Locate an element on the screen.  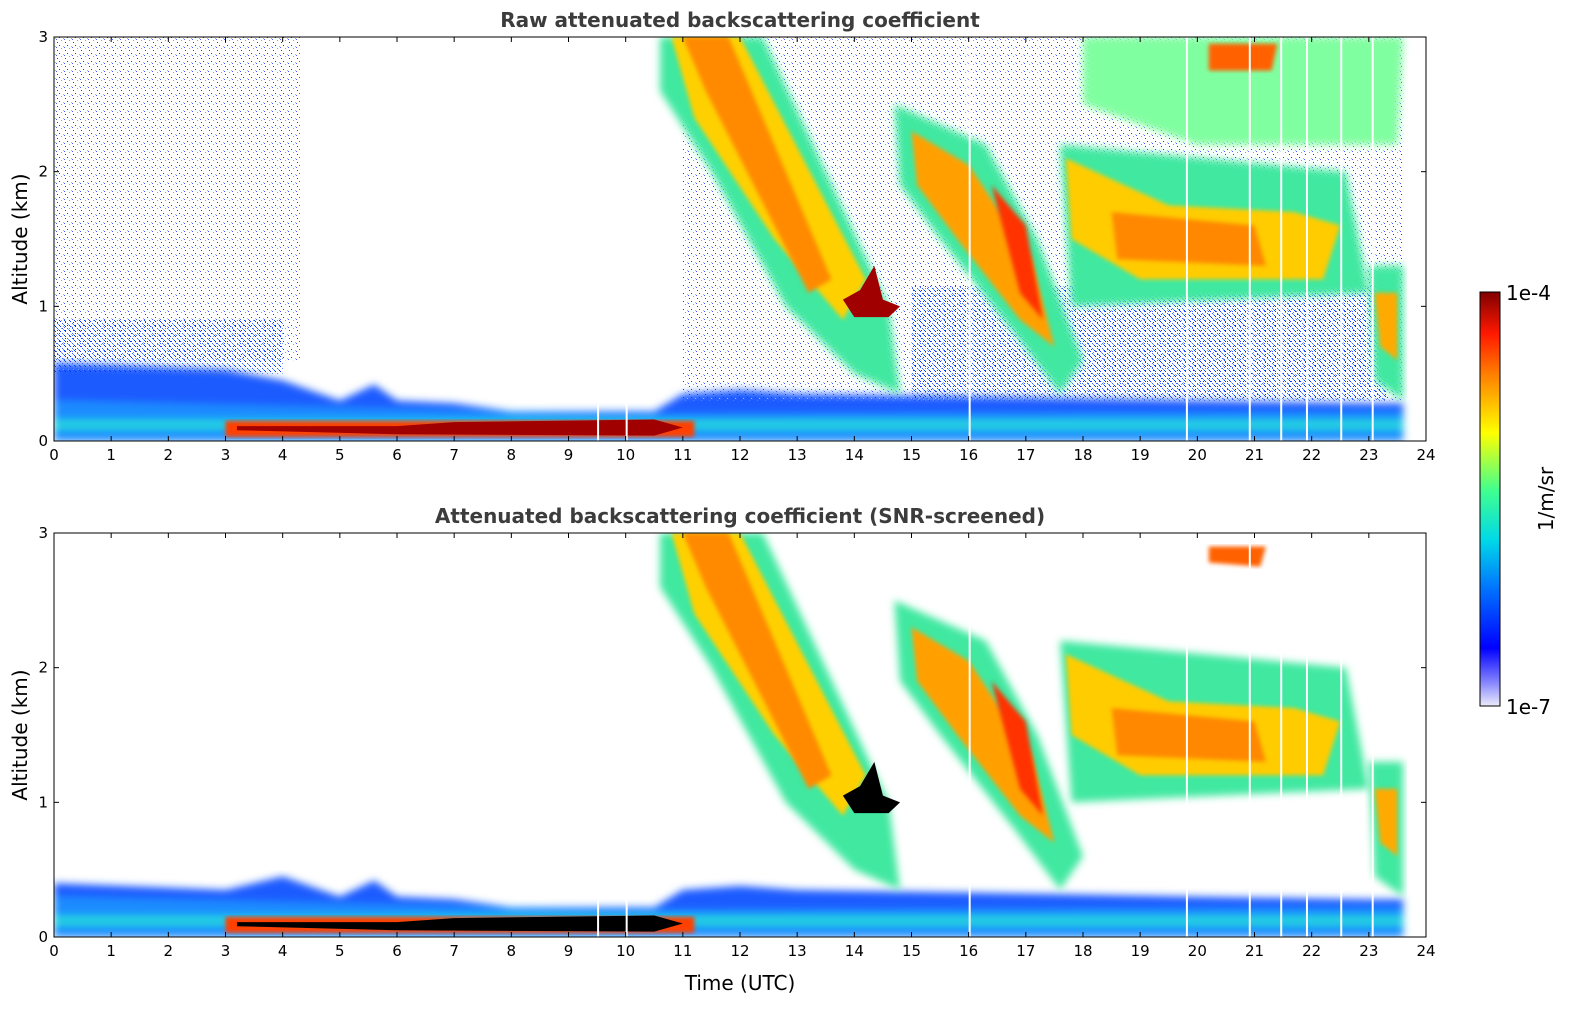
colorbar: 1e-4 1e-7 1/m/sr is located at coordinates (1518, 500).